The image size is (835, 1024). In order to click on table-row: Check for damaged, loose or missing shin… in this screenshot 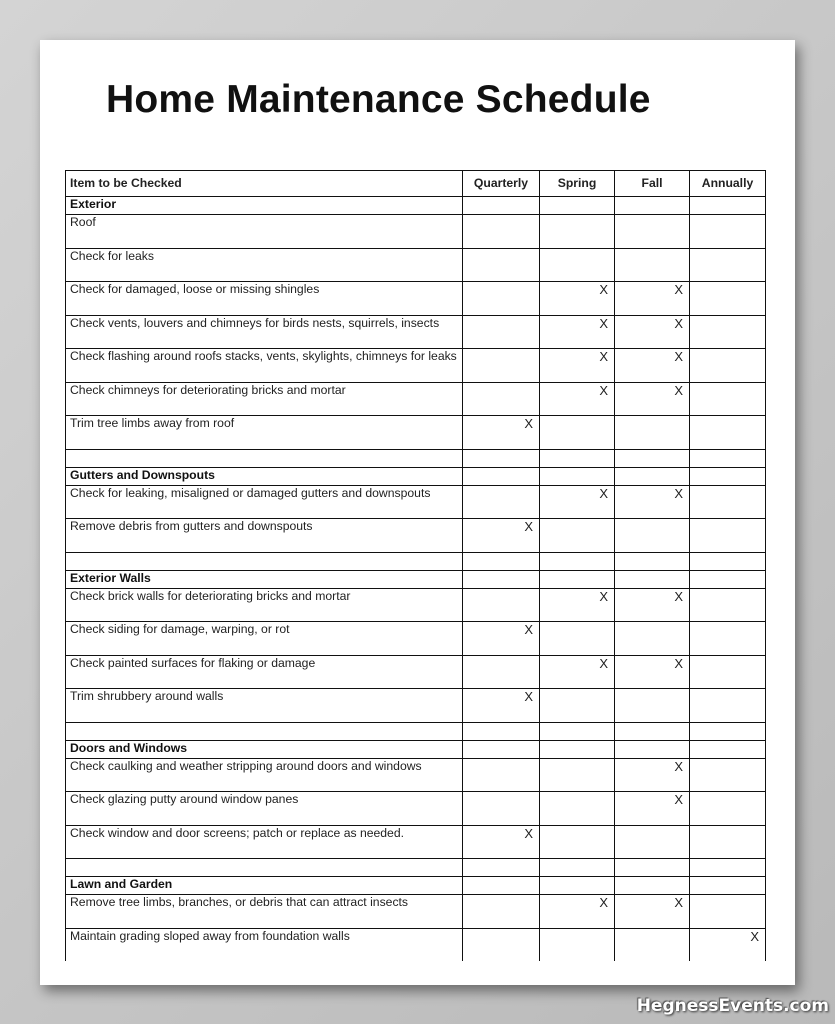, I will do `click(415, 298)`.